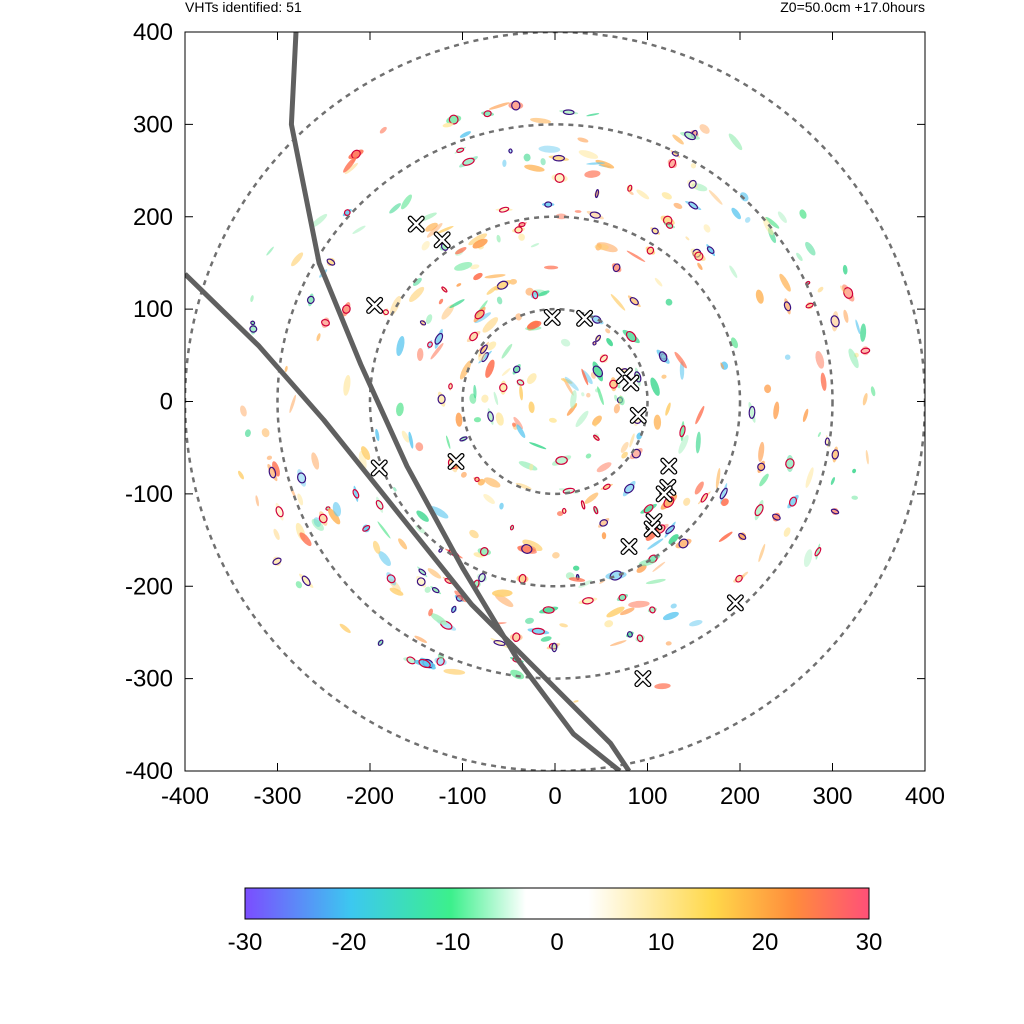  I want to click on vht-count-label: VHTs identified: 51, so click(243, 7).